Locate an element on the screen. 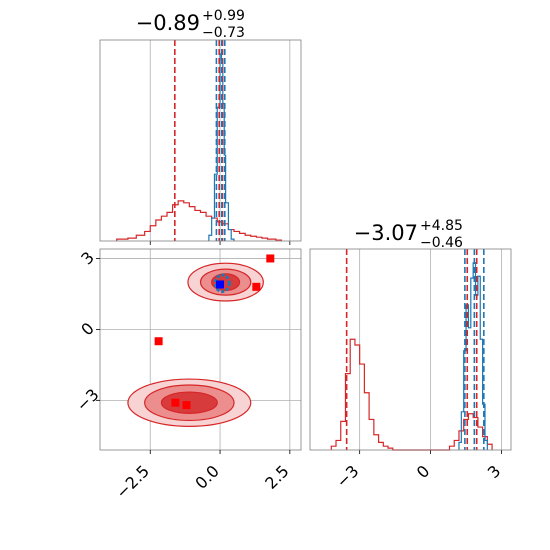 This screenshot has height=550, width=550. panel-marginal-x is located at coordinates (200, 142).